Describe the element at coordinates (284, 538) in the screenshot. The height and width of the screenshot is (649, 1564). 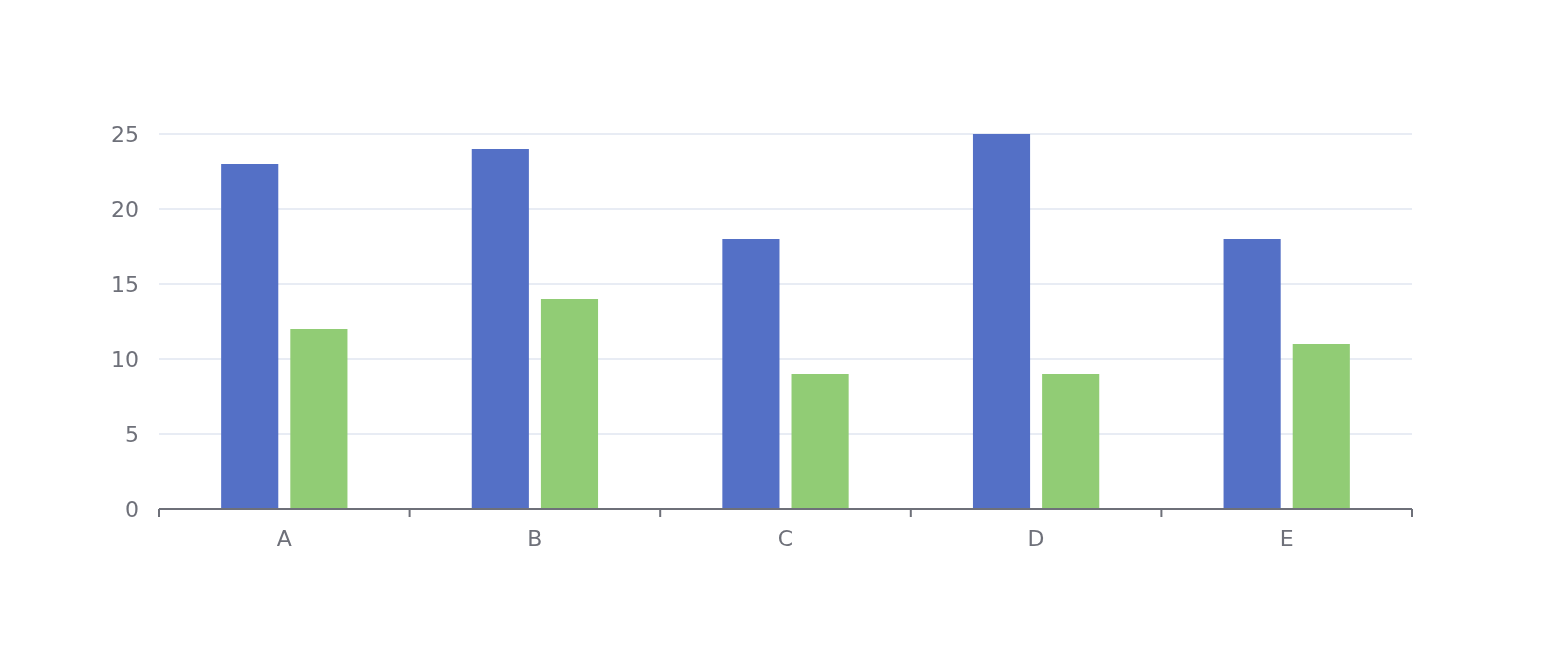
I see `x-tick-label: A` at that location.